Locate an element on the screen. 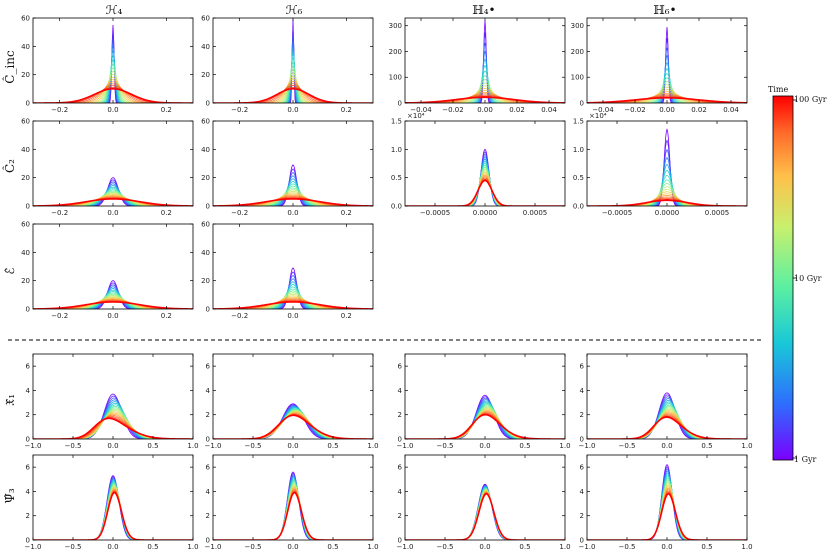 The width and height of the screenshot is (830, 554). xtick-label-r1c3-1: 0.0000 is located at coordinates (667, 213).